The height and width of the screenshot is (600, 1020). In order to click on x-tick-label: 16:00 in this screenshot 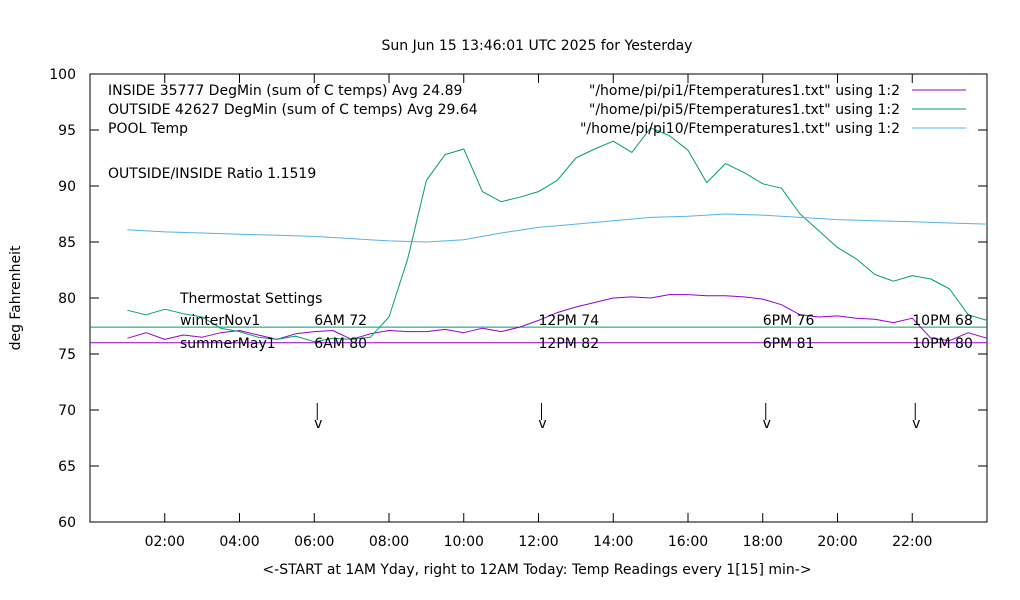, I will do `click(688, 542)`.